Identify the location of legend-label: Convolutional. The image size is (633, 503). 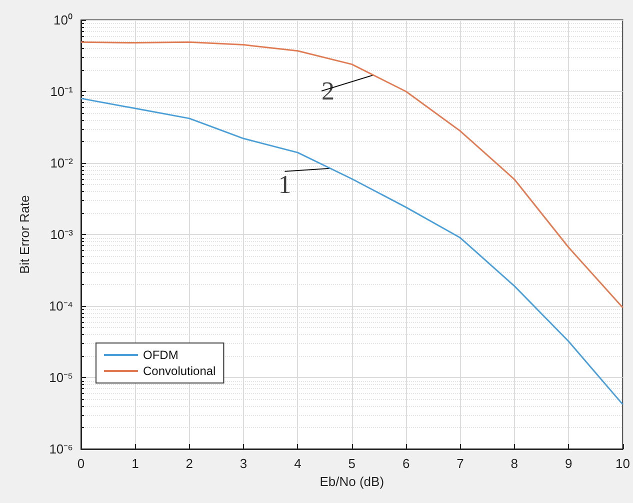
(179, 371).